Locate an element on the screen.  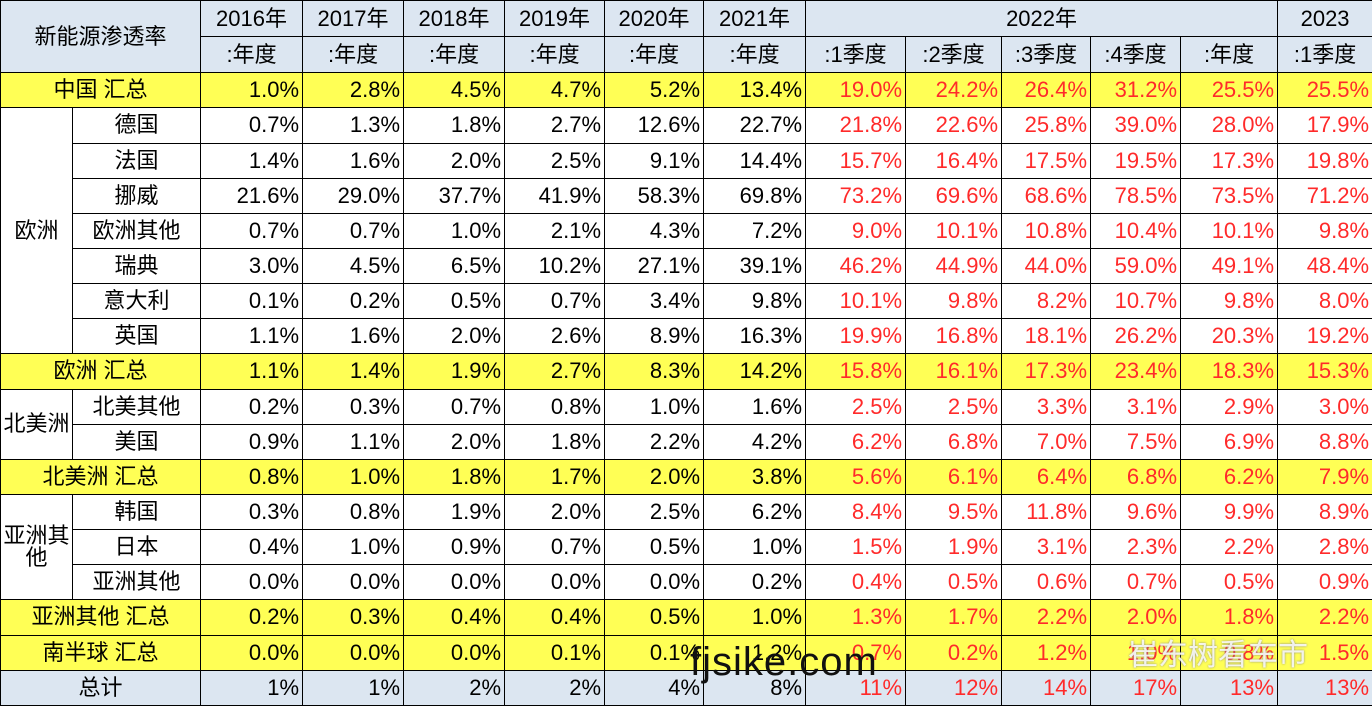
value-cell: 11.8% is located at coordinates (1046, 512).